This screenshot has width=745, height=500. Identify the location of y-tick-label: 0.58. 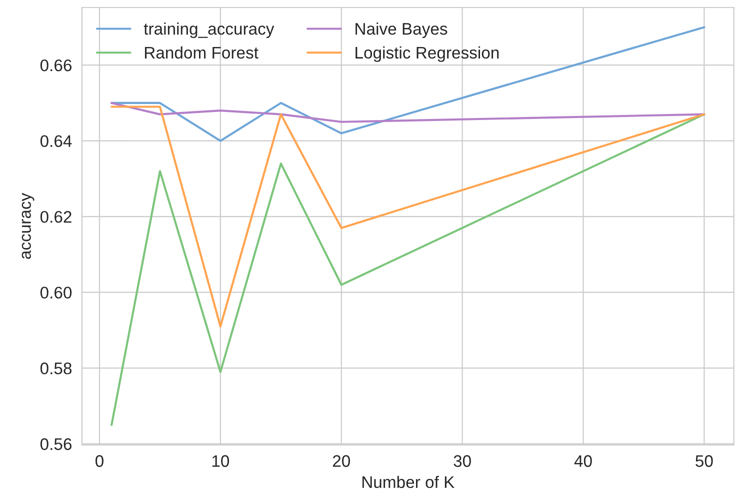
(56, 368).